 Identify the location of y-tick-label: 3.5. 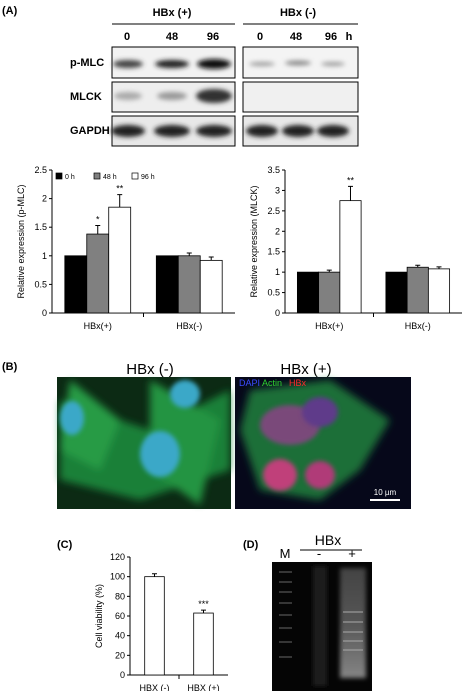
(273, 170).